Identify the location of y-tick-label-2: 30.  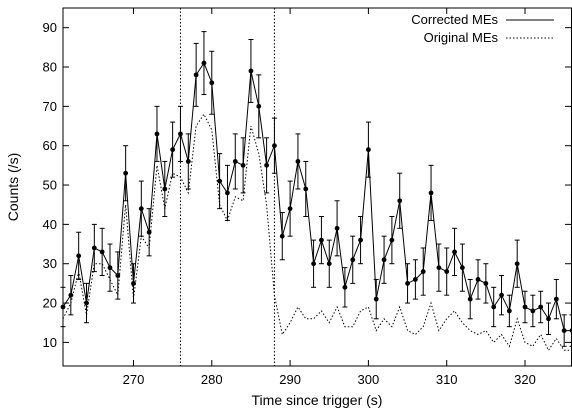
(50, 263).